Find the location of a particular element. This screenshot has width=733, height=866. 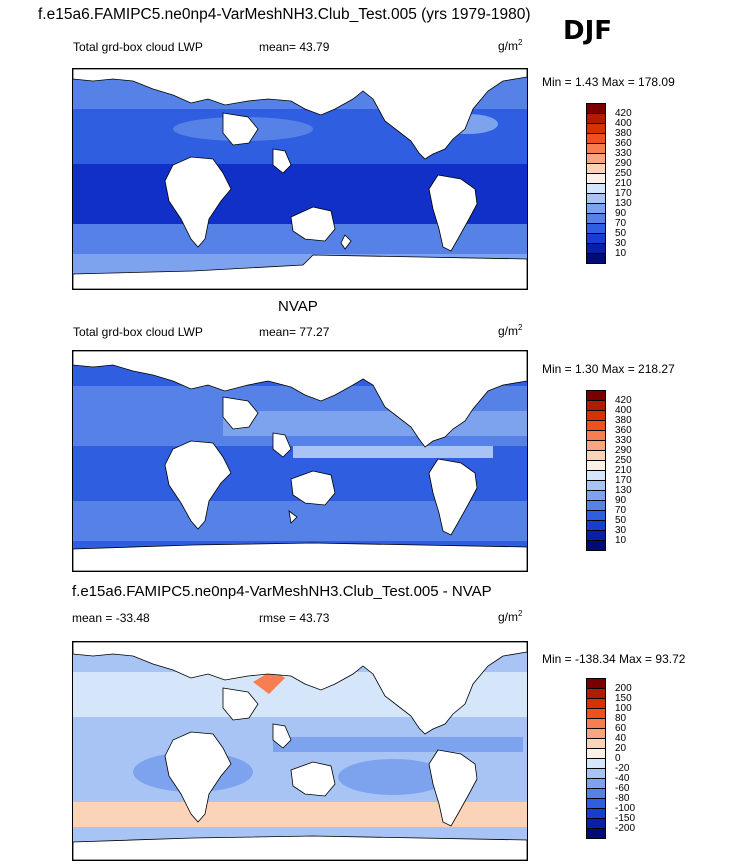

colorbar-level-label: -150 is located at coordinates (625, 818).